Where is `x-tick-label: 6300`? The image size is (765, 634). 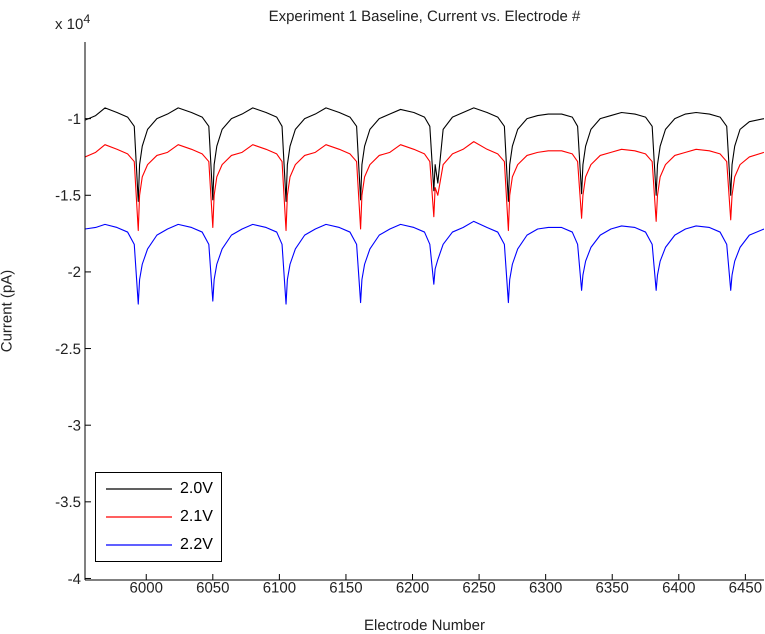
x-tick-label: 6300 is located at coordinates (545, 588).